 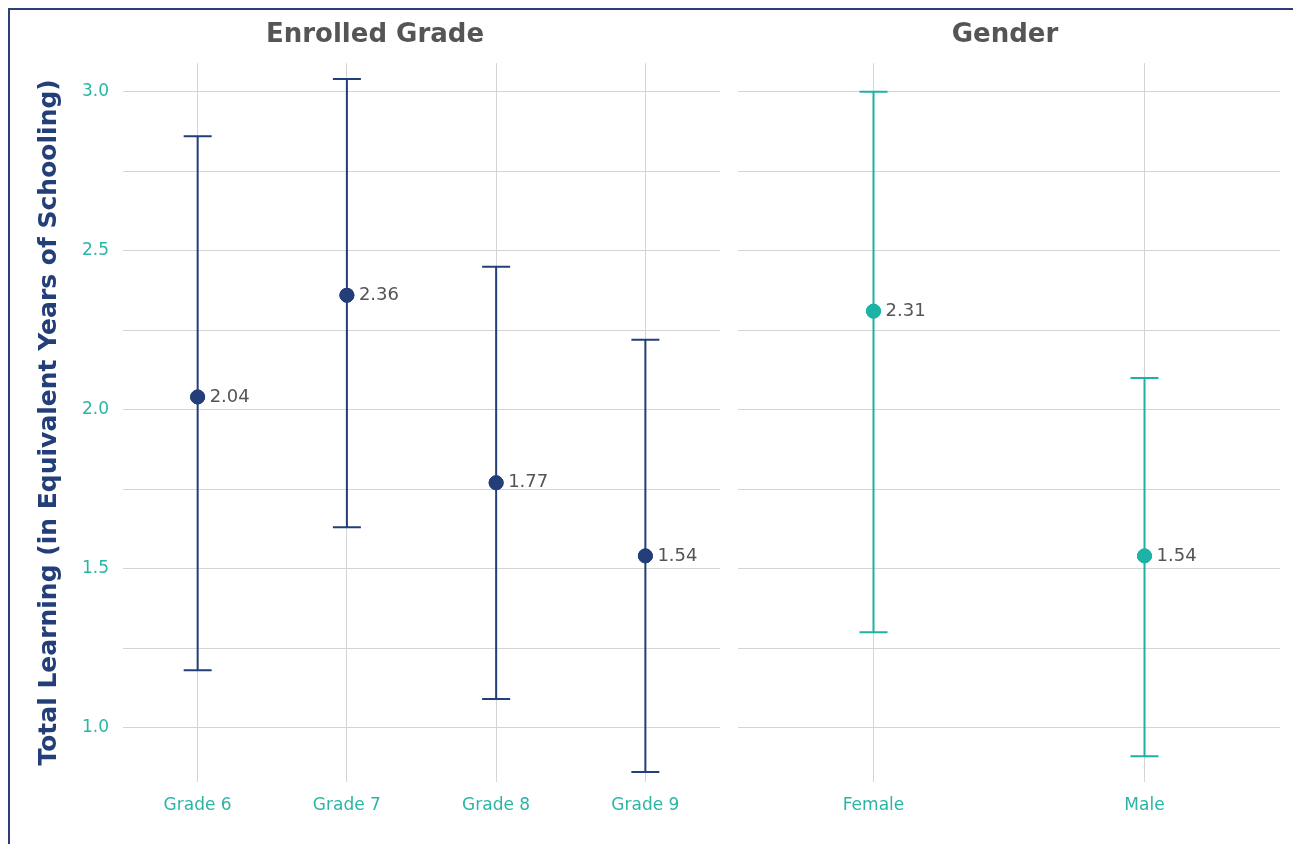 I want to click on y-tick-label: 1.0, so click(x=95, y=725).